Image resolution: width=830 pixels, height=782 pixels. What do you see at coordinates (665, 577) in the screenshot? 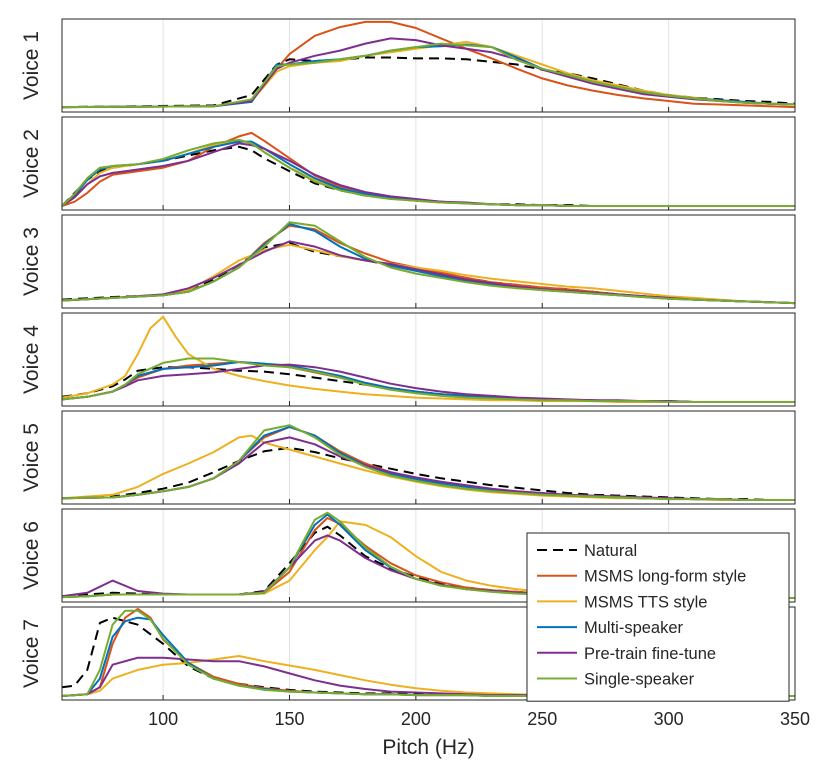
I see `legend-entry-msms-long-form-style: MSMS long-form style` at bounding box center [665, 577].